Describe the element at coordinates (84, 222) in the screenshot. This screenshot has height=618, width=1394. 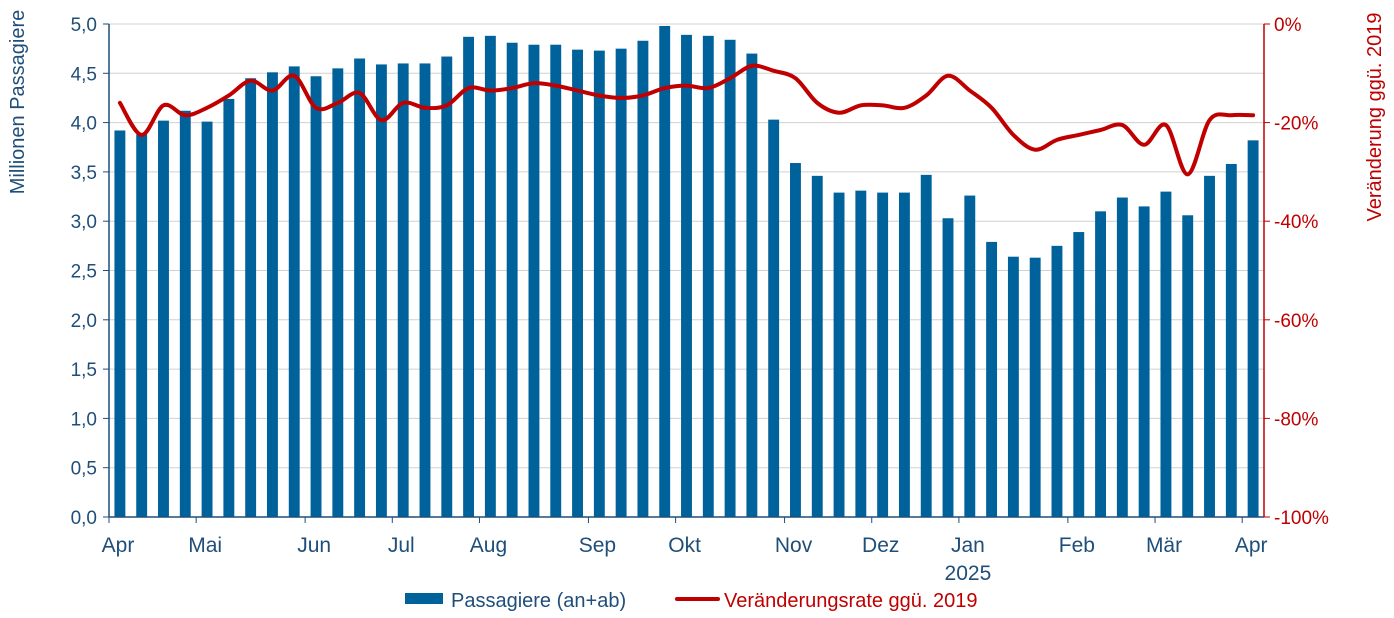
I see `y-tick-label-left: 3,0` at that location.